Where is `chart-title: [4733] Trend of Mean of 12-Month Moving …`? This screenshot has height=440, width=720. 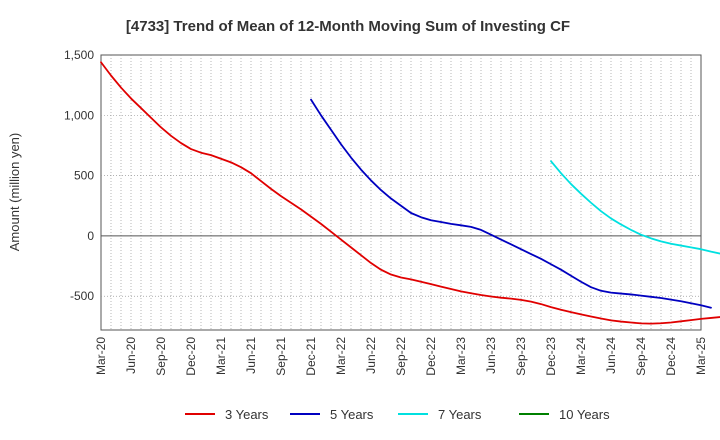
chart-title: [4733] Trend of Mean of 12-Month Moving … is located at coordinates (348, 26).